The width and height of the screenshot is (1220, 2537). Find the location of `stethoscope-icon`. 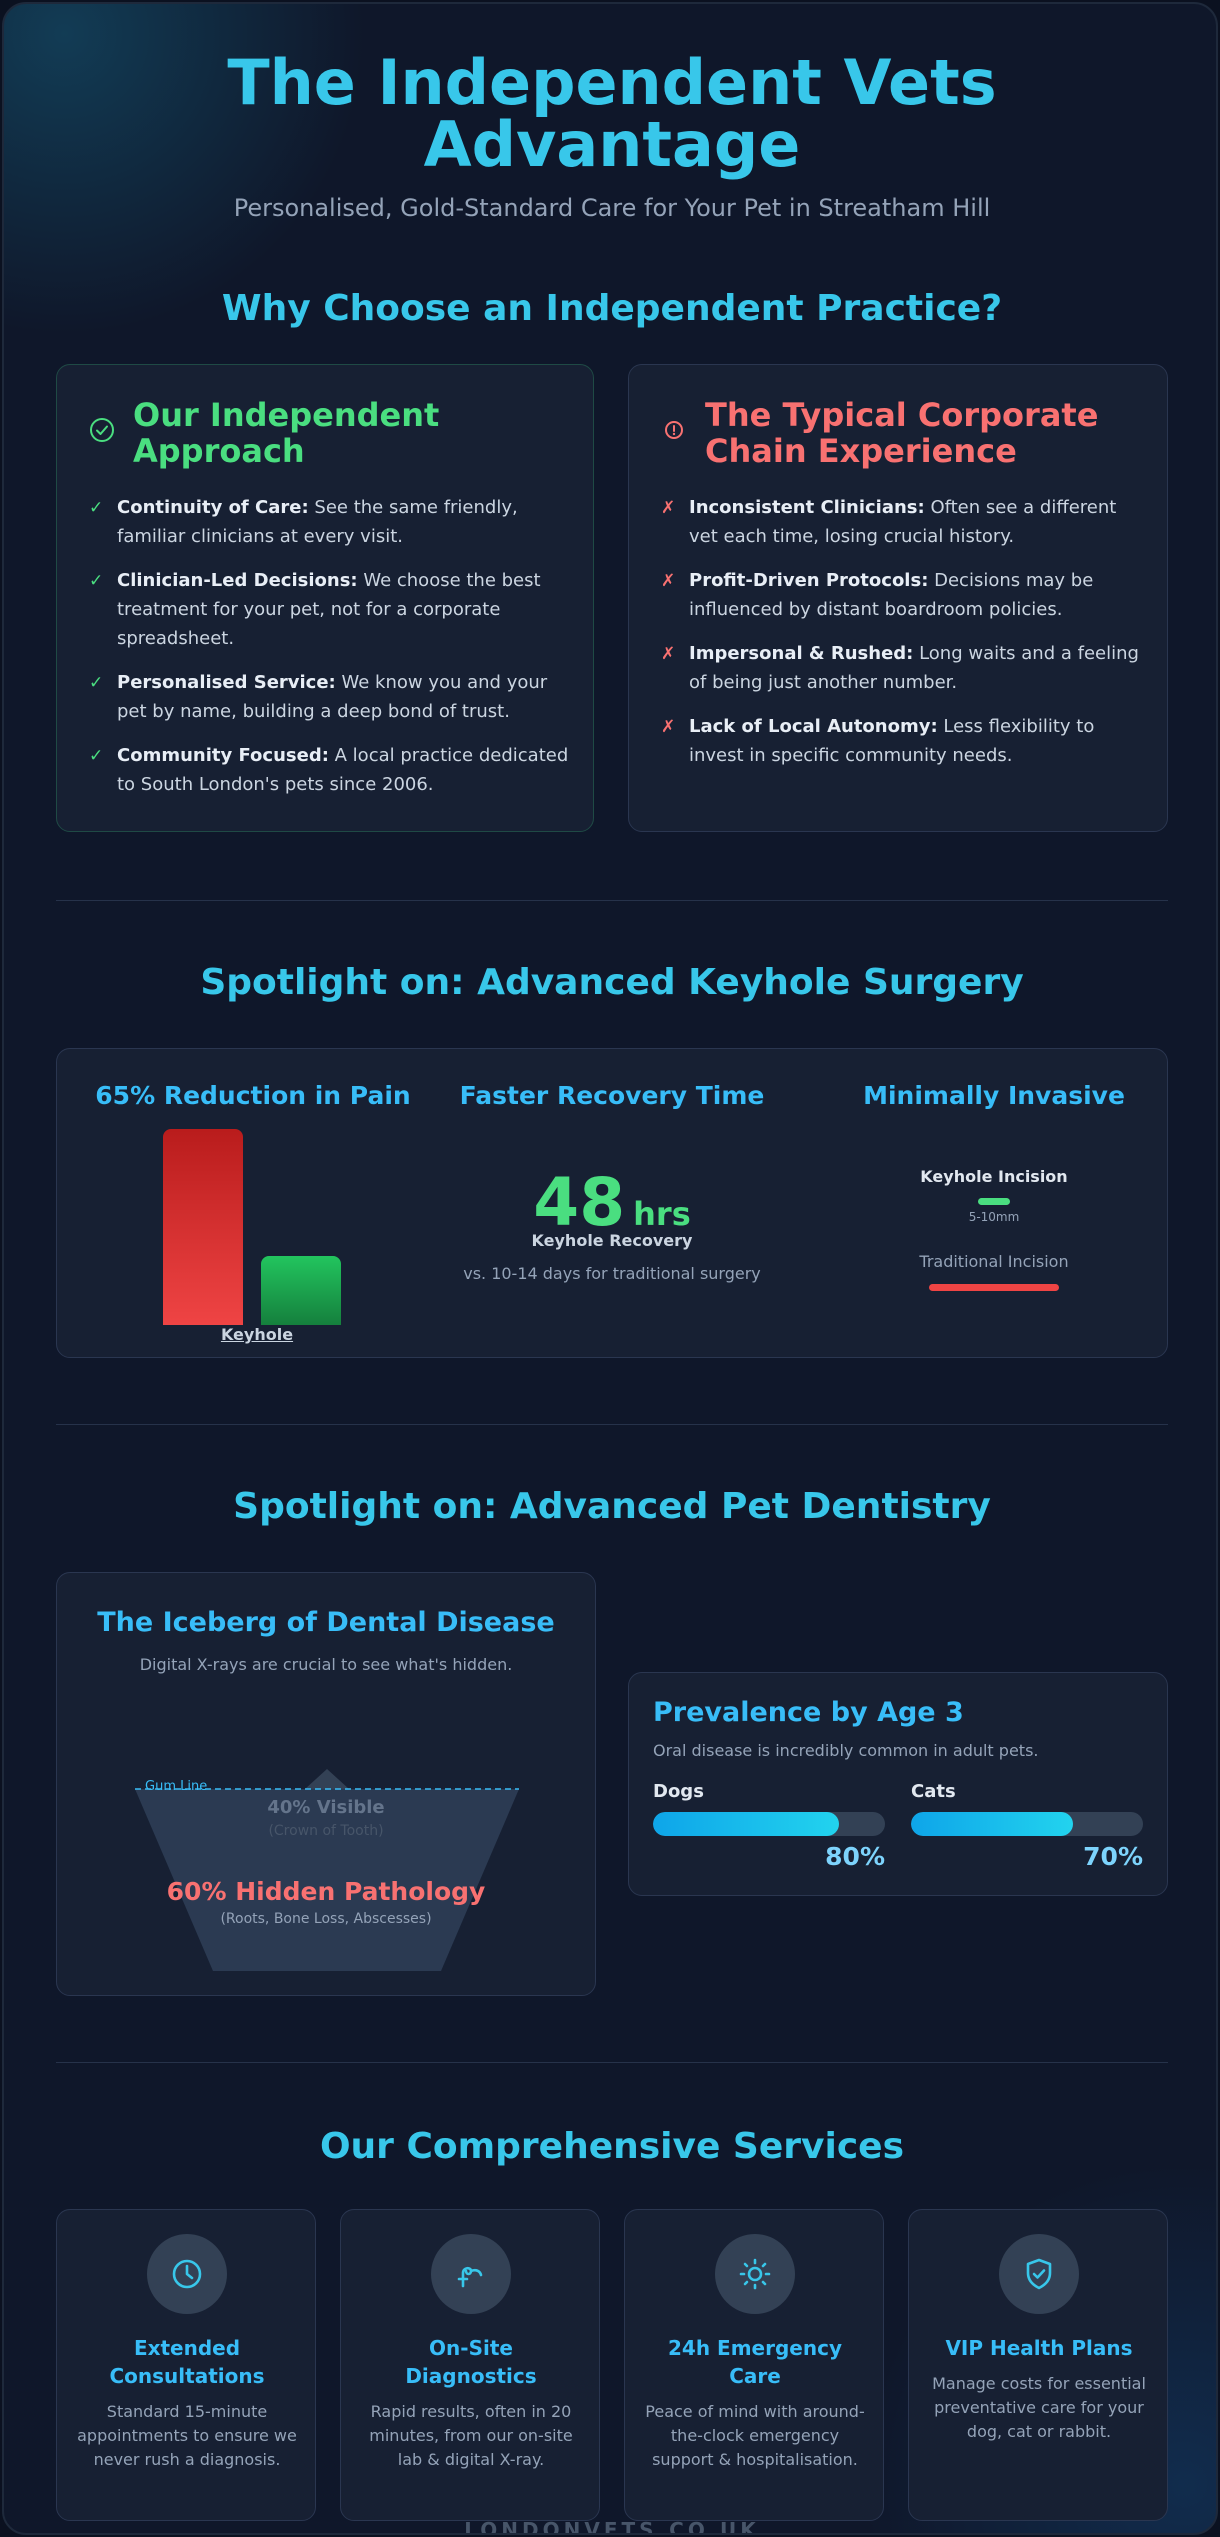

stethoscope-icon is located at coordinates (470, 2277).